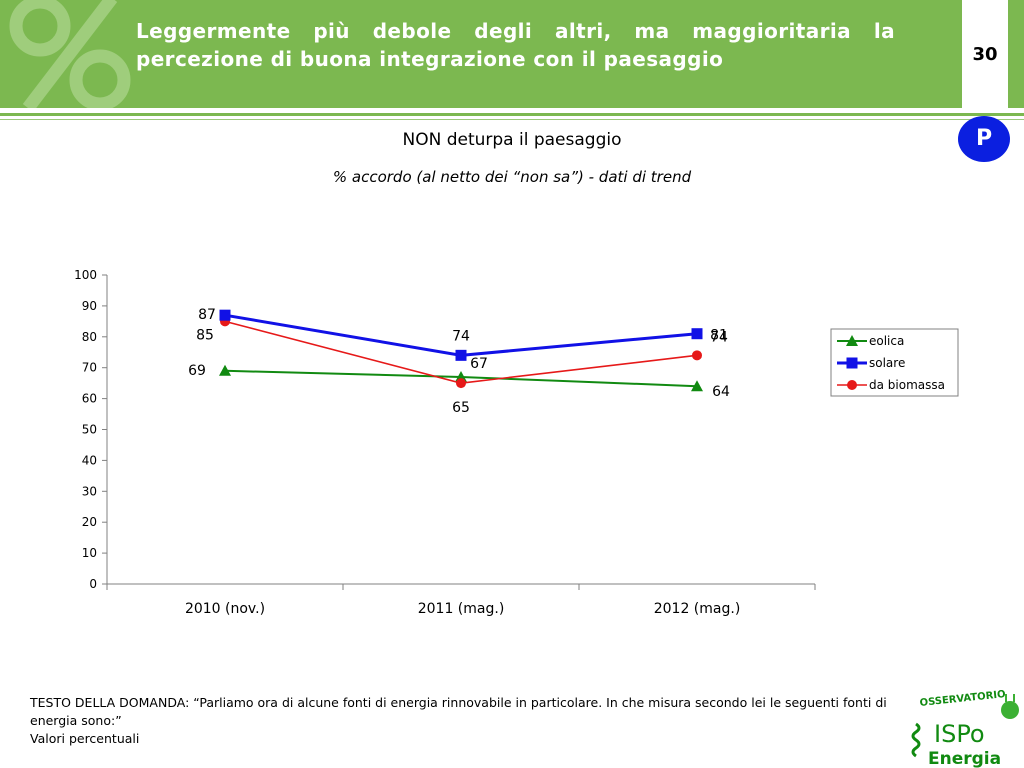 Image resolution: width=1024 pixels, height=768 pixels. Describe the element at coordinates (93, 584) in the screenshot. I see `y-tick-label: 0` at that location.